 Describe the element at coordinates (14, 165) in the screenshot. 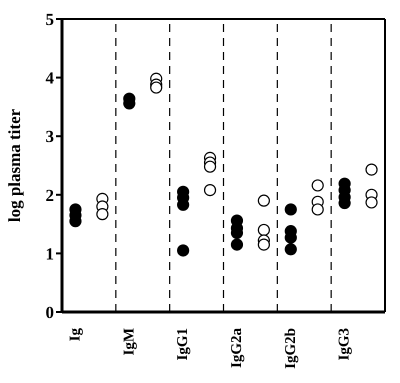

I see `y-axis-title: log plasma titer` at that location.